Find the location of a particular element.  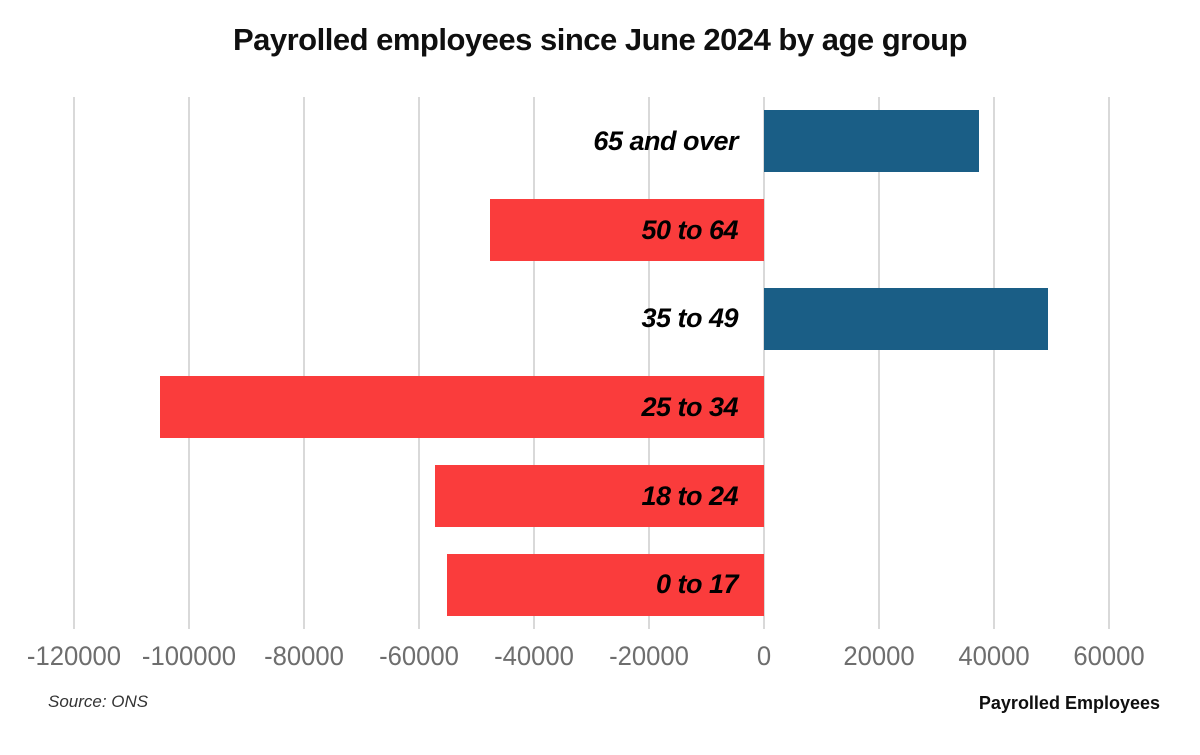

x-tick-label--120000: -120000 is located at coordinates (74, 656).